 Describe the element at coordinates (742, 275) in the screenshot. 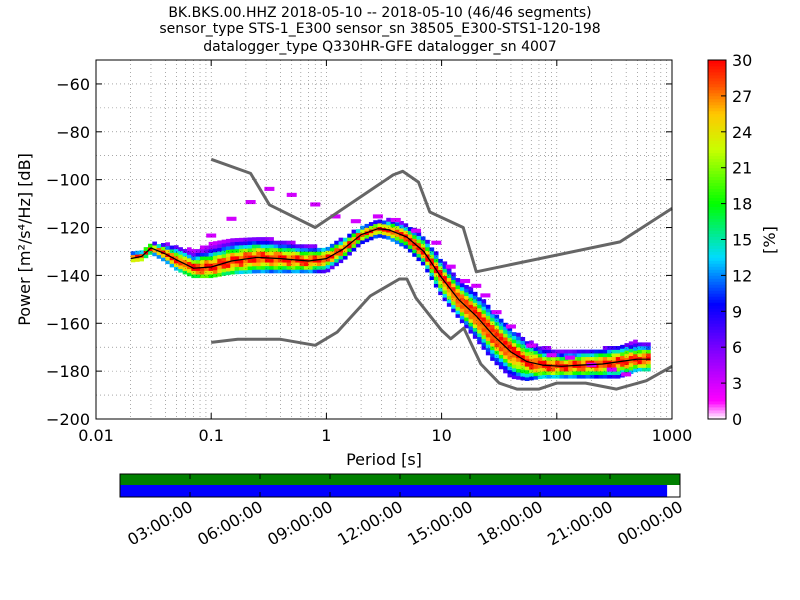

I see `colorbar-tick-label: 12` at that location.